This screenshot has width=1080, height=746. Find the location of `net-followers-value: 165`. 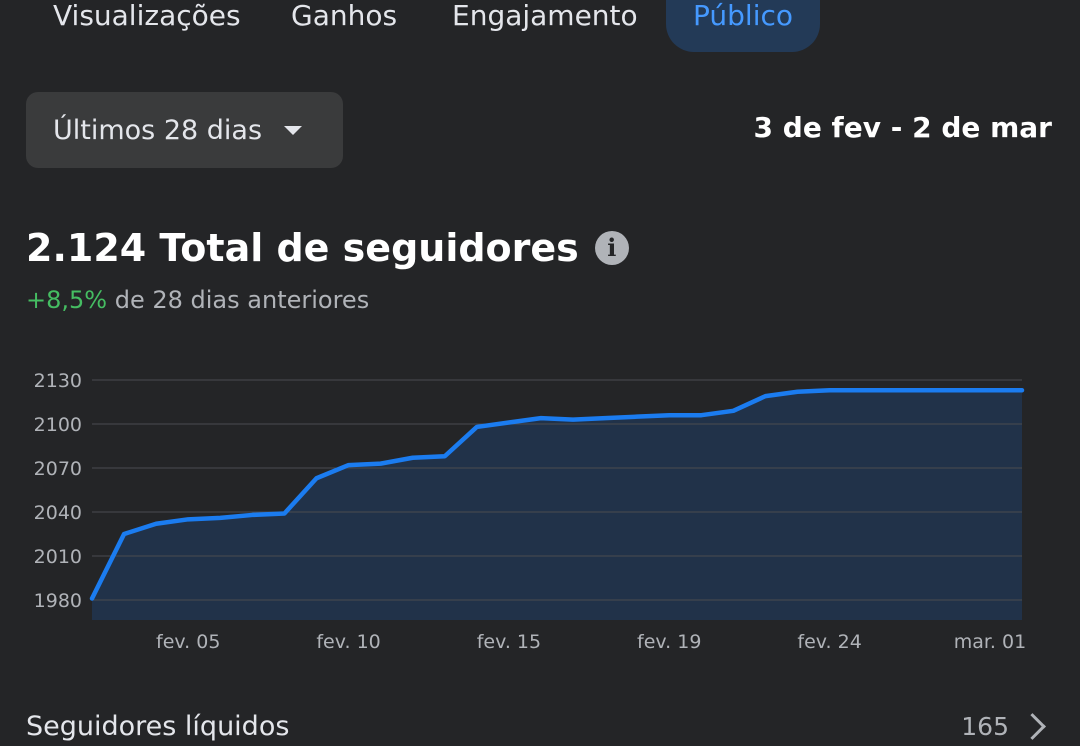

net-followers-value: 165 is located at coordinates (985, 726).